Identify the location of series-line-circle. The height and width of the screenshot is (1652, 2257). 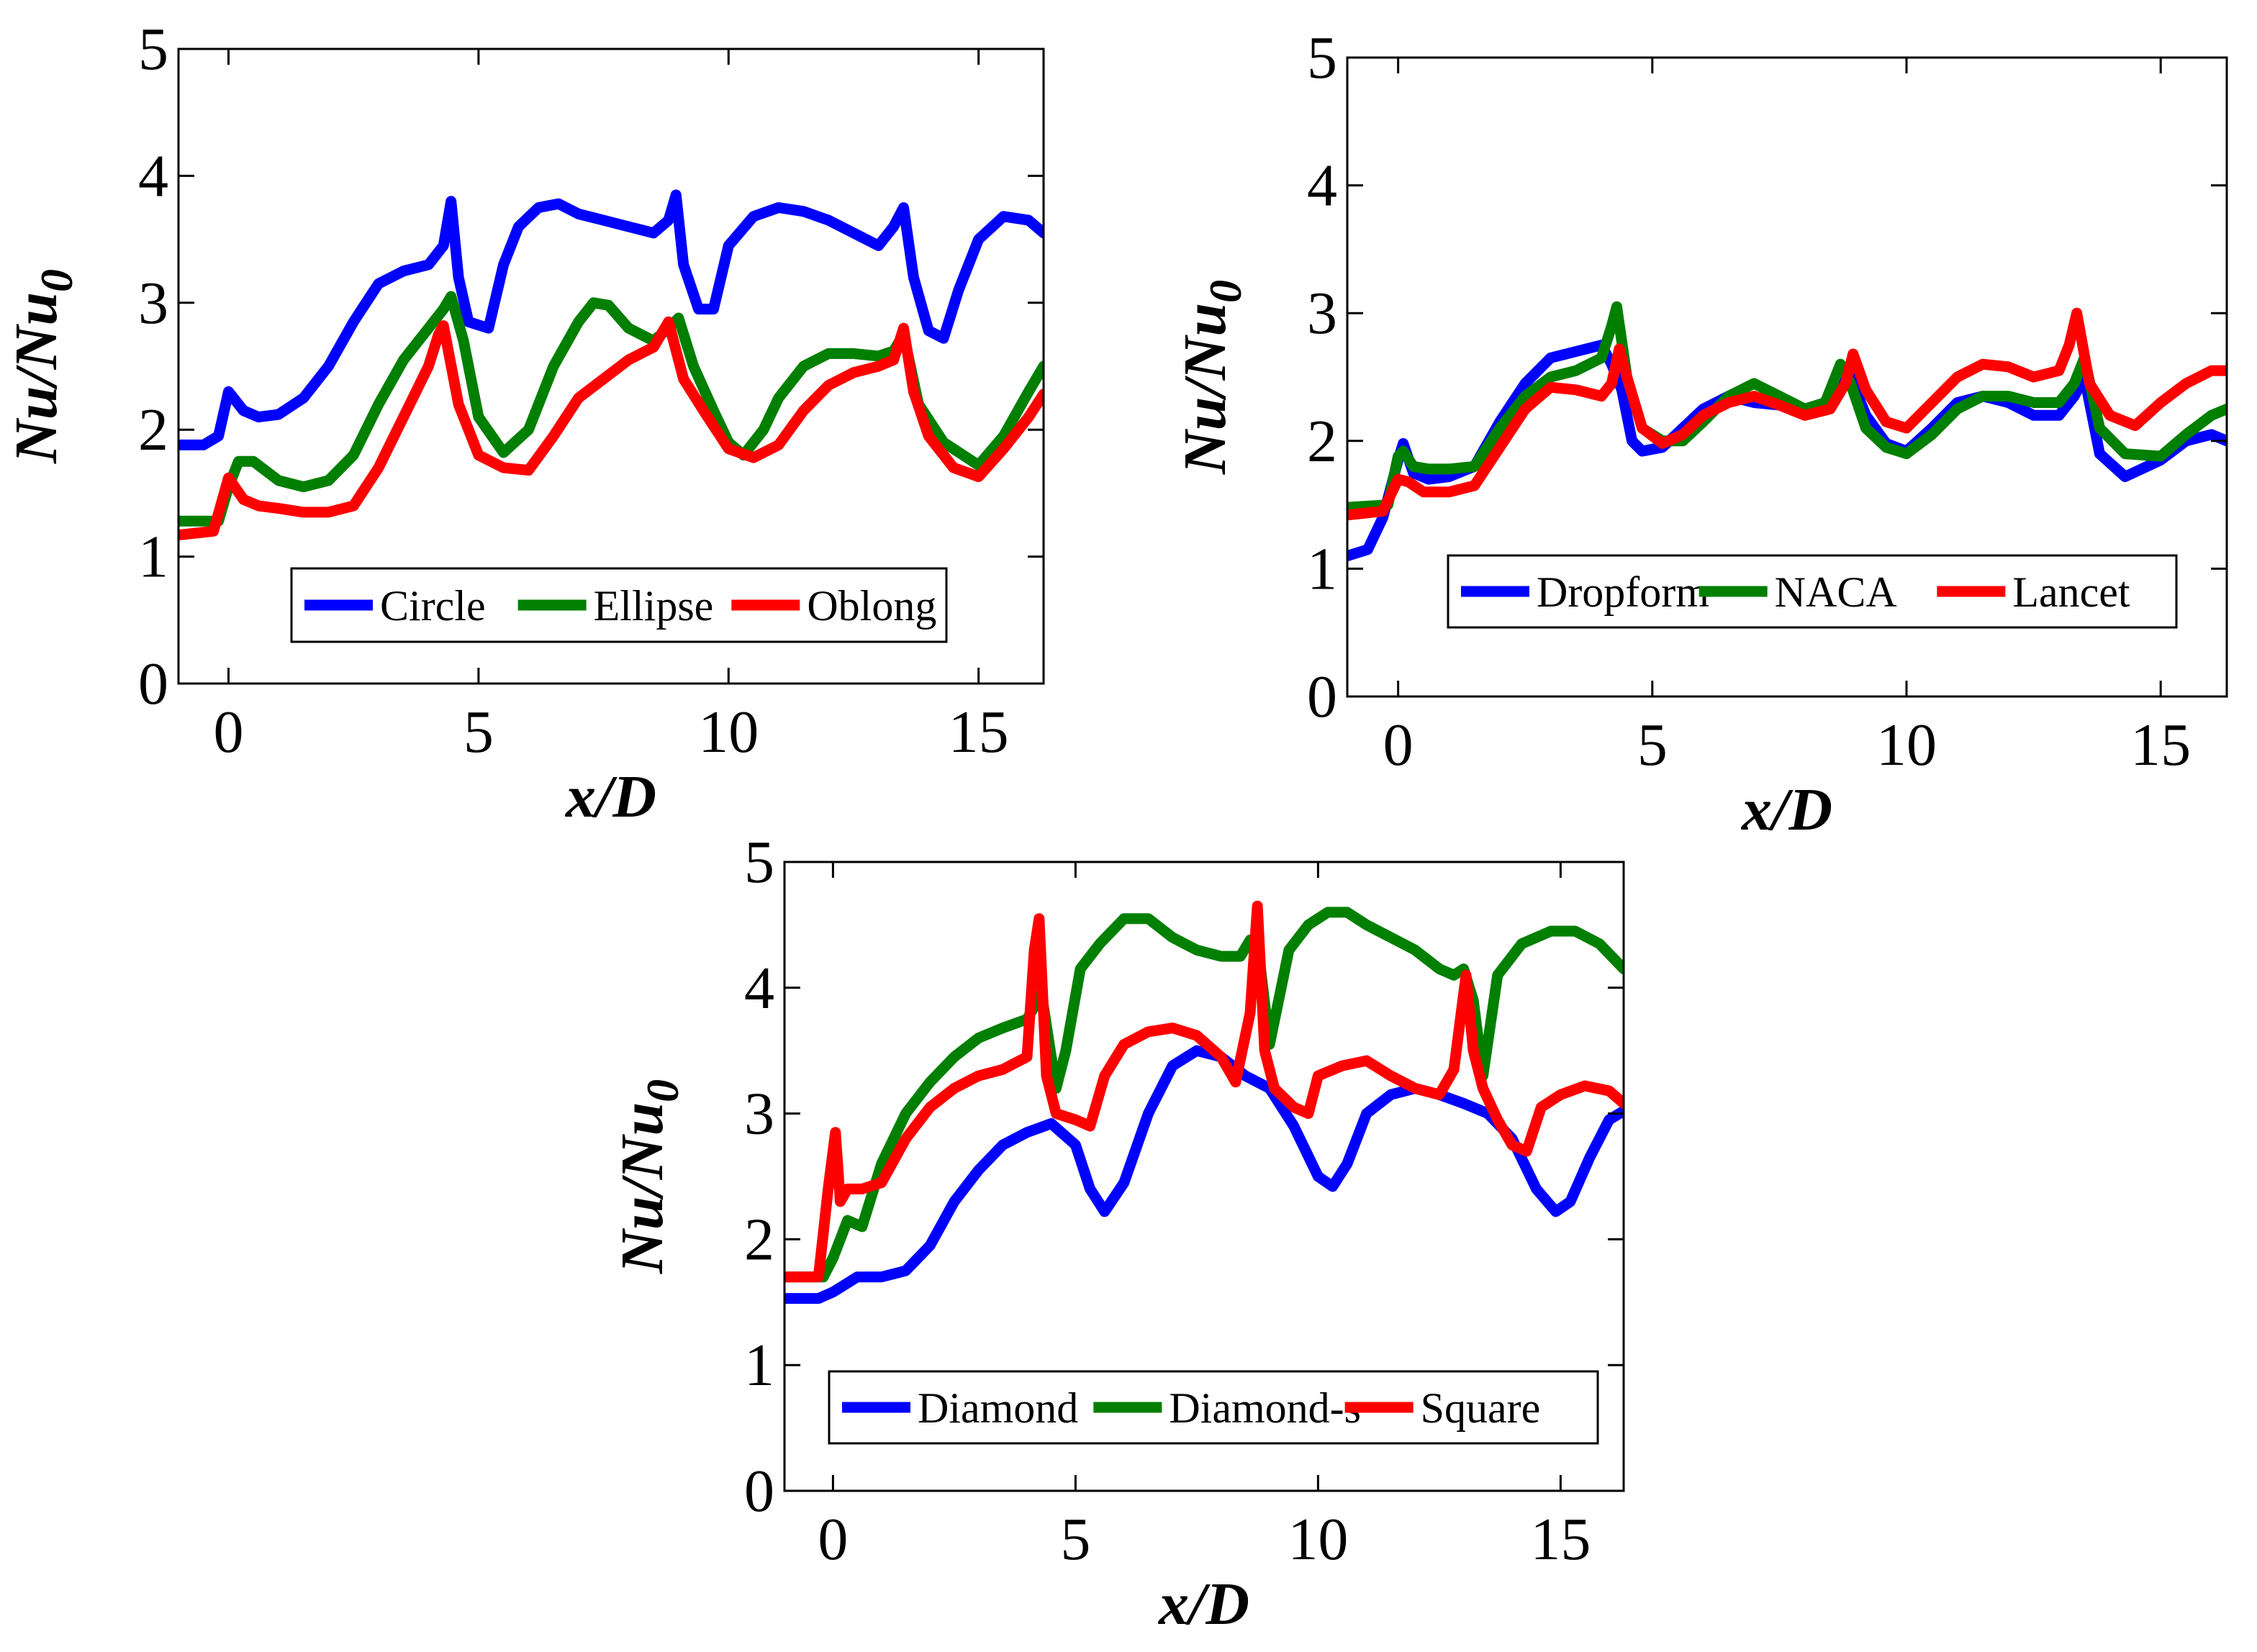
(611, 319).